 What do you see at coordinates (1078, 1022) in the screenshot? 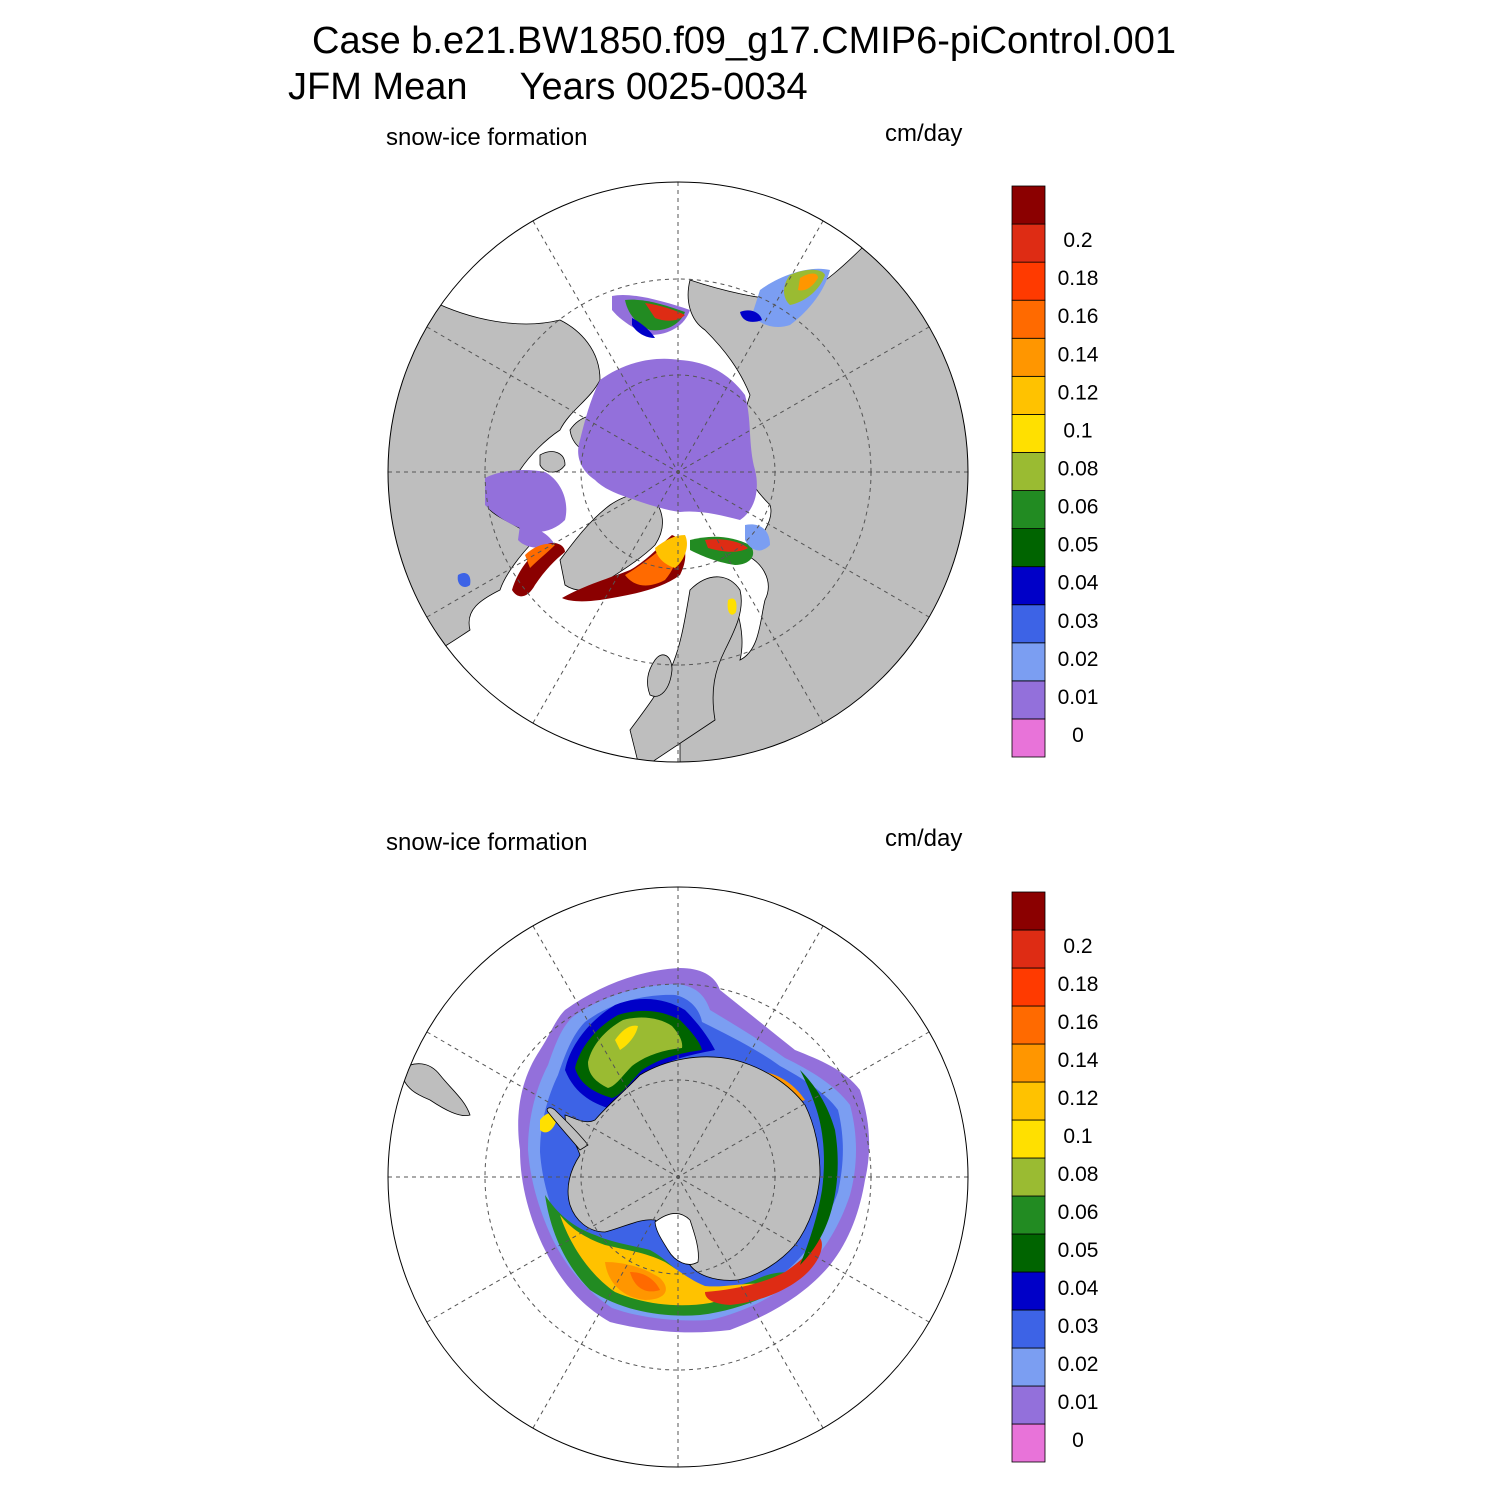
I see `south-colorbar-tick-label: 0.16` at bounding box center [1078, 1022].